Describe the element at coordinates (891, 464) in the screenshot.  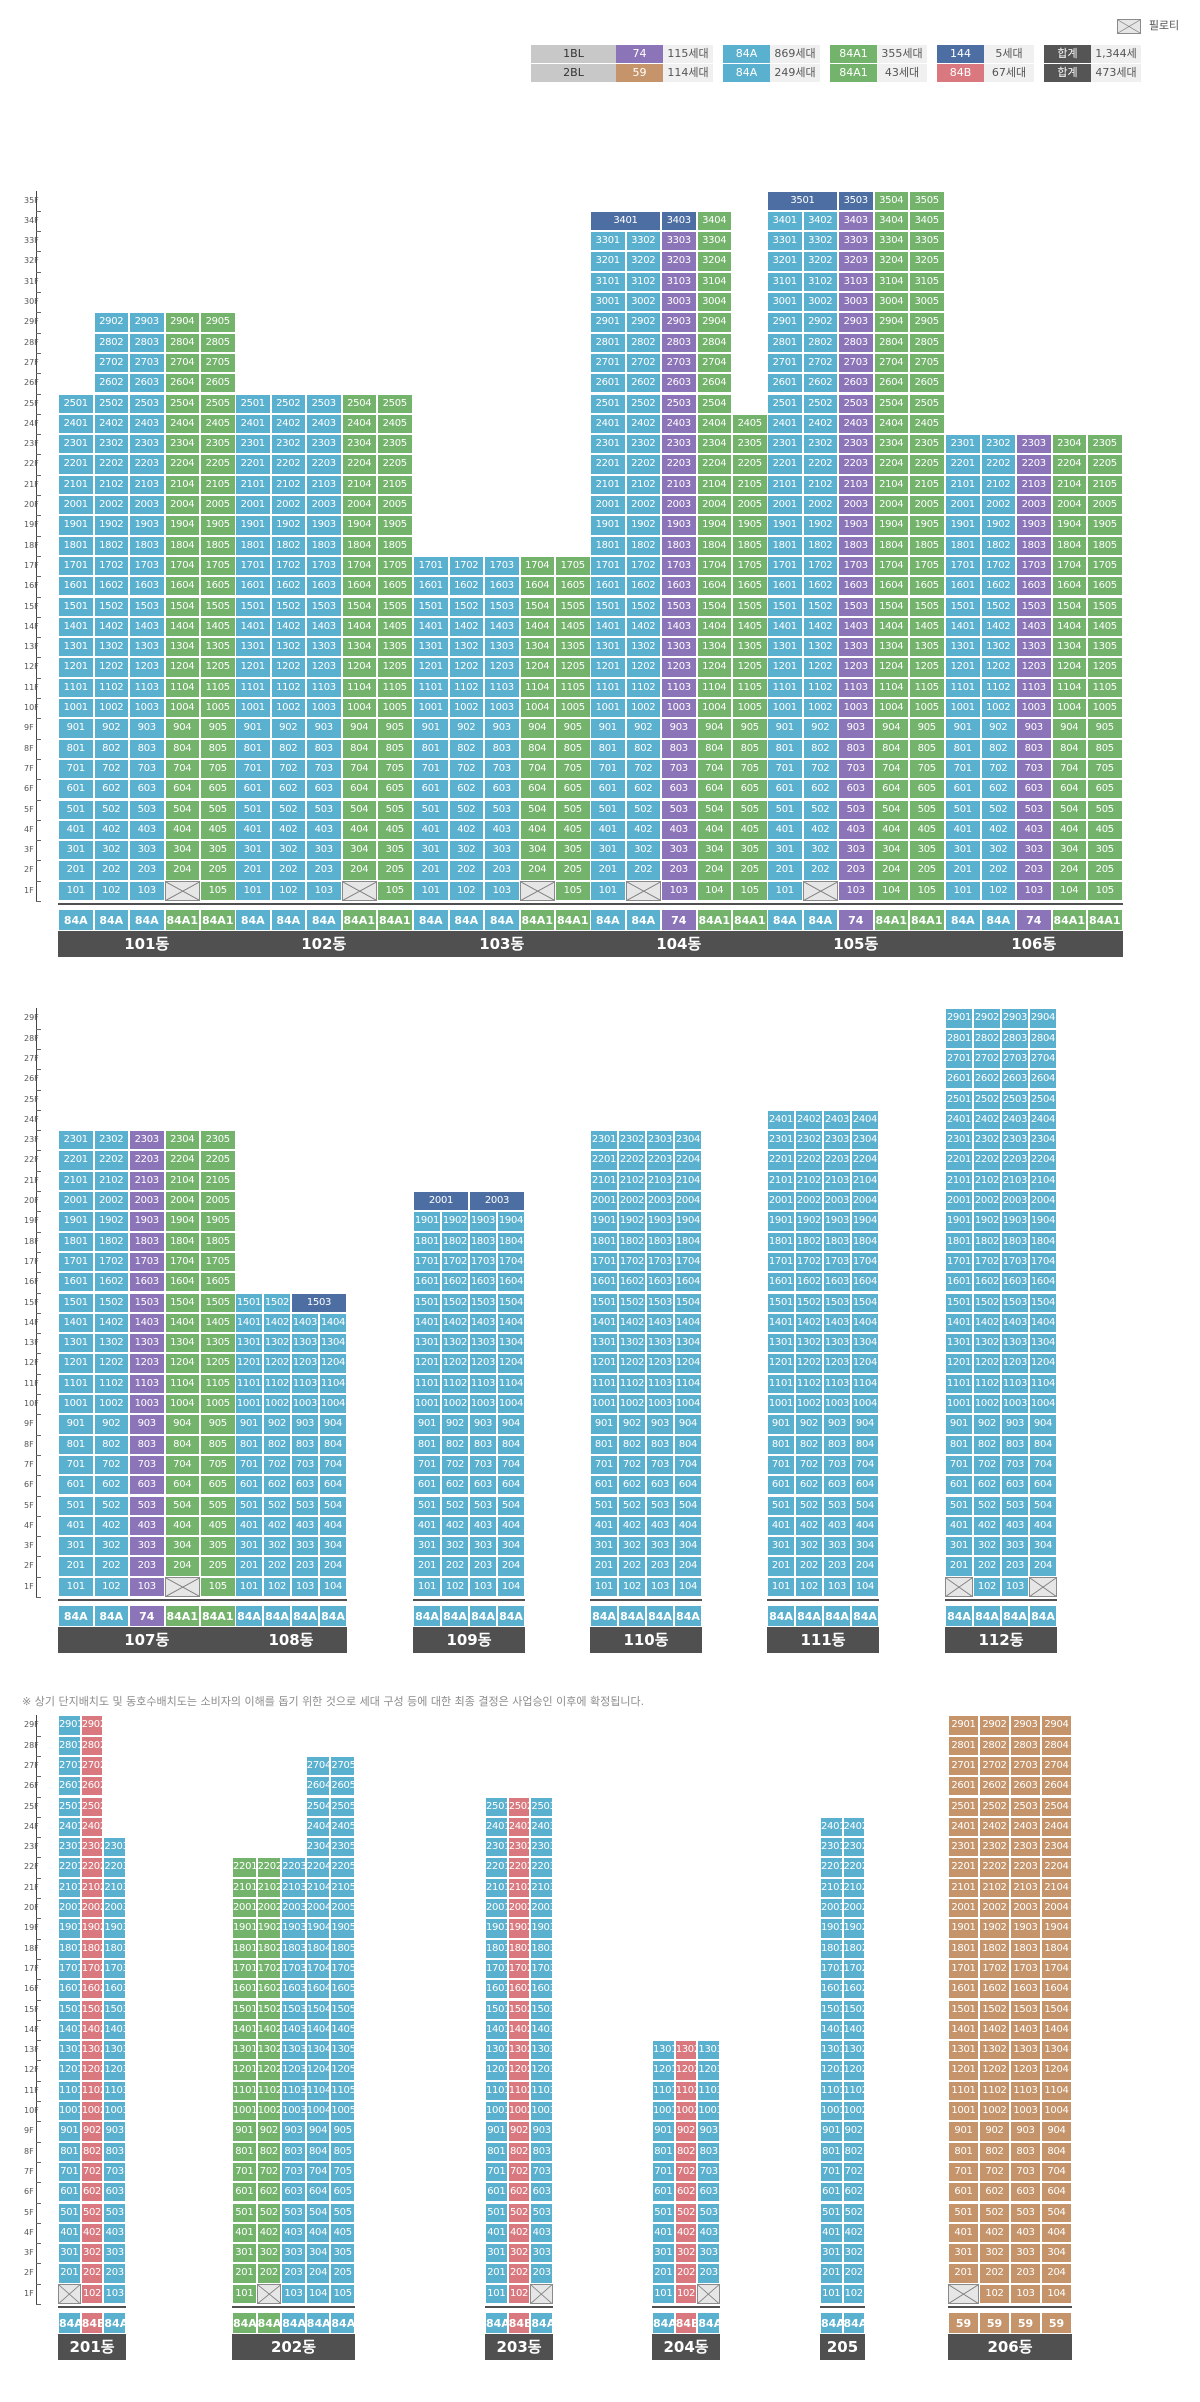
I see `unit-cell: 2204` at that location.